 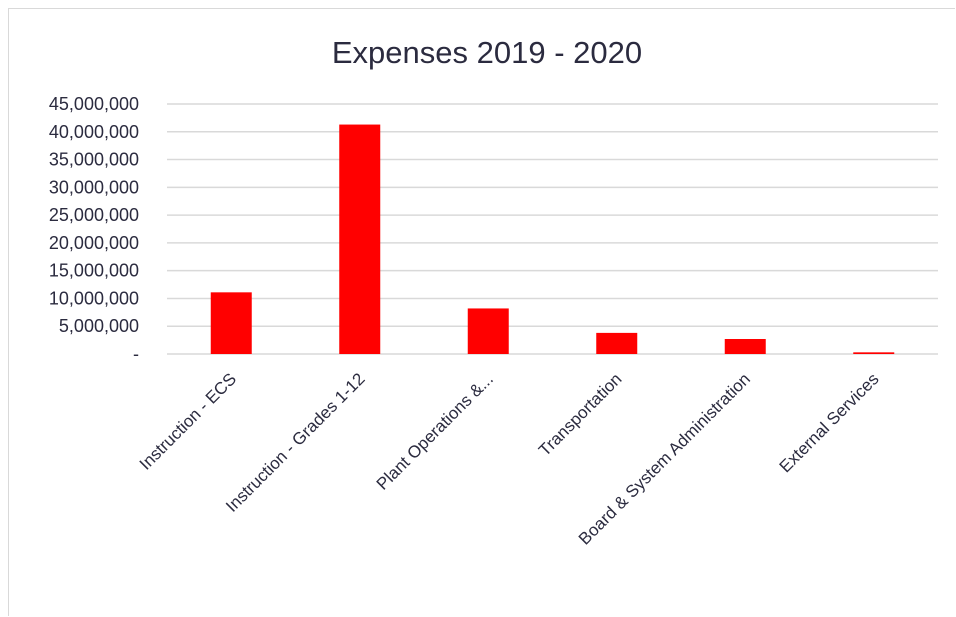 I want to click on x-category-label: Instruction - ECS, so click(x=188, y=421).